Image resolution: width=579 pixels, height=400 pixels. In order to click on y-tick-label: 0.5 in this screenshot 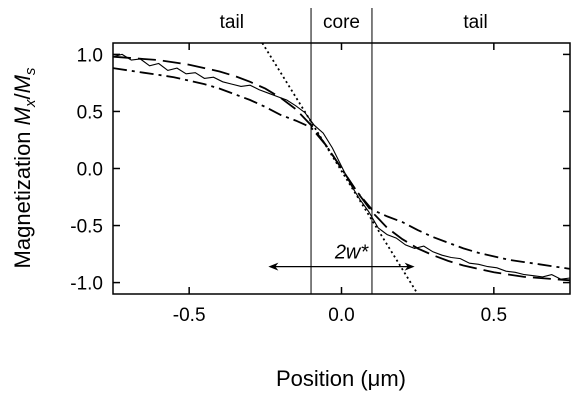, I will do `click(90, 112)`.